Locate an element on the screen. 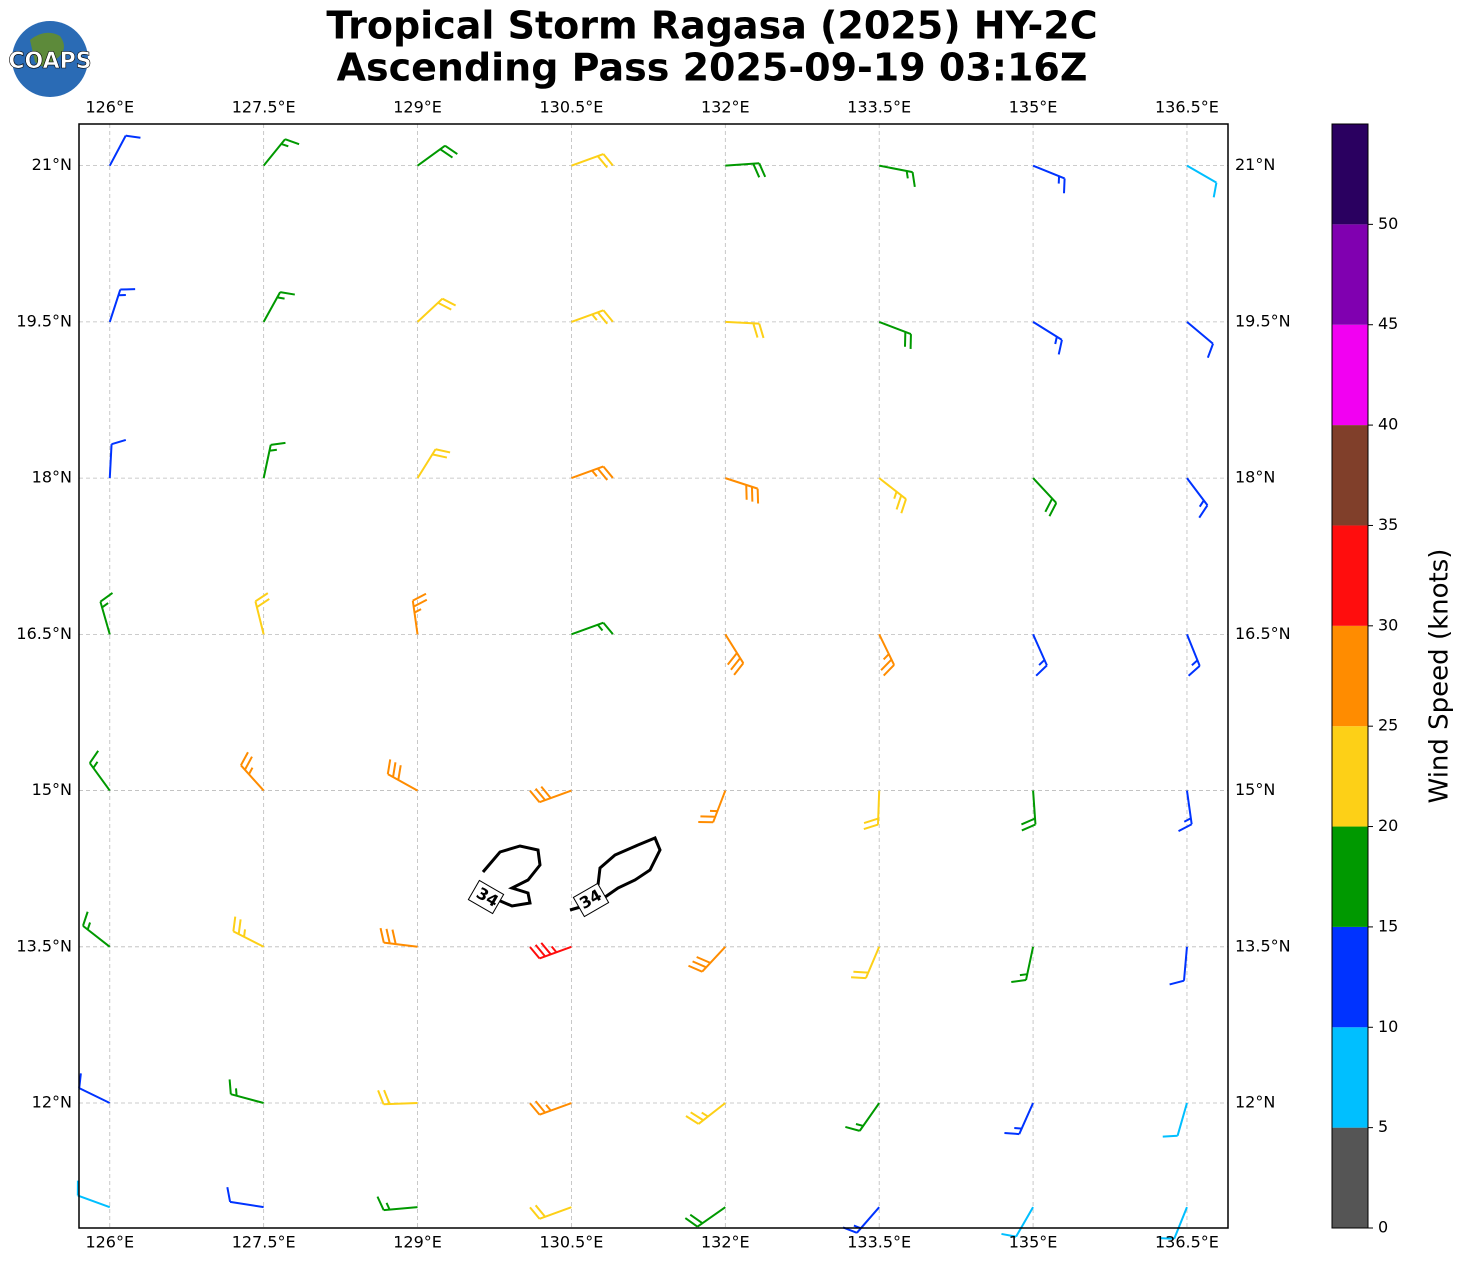 The image size is (1468, 1268). logo-text: COAPS is located at coordinates (49, 61).